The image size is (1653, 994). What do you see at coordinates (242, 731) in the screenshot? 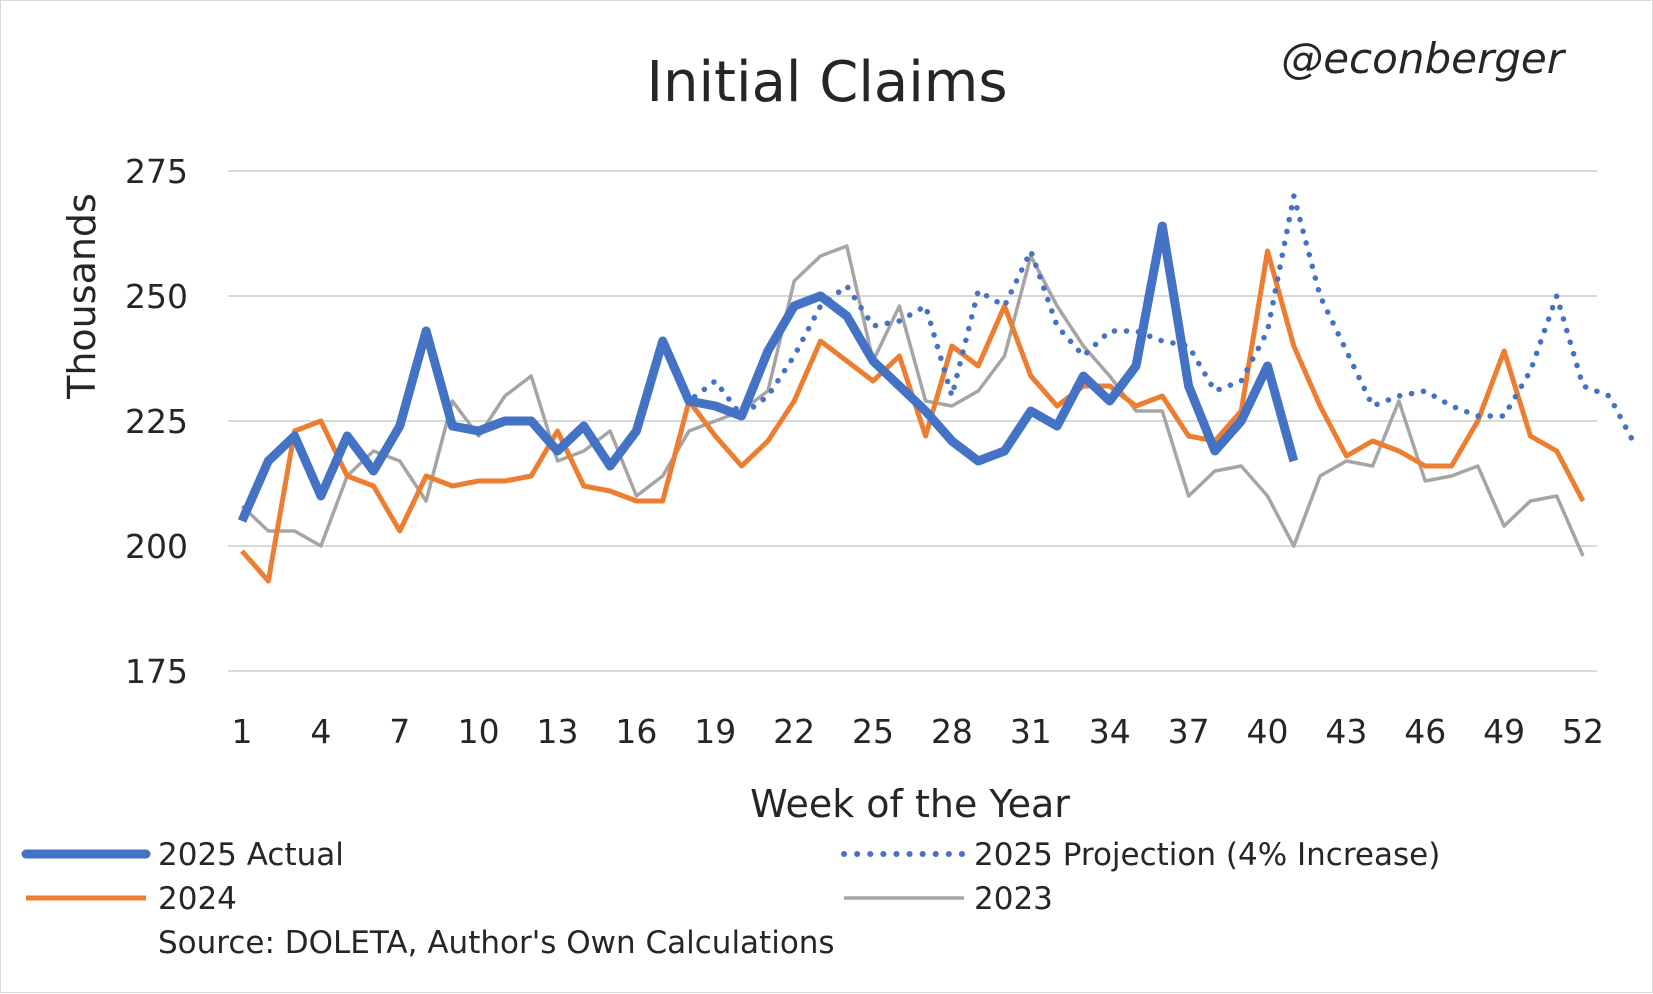
I see `x-tick-label: 1` at bounding box center [242, 731].